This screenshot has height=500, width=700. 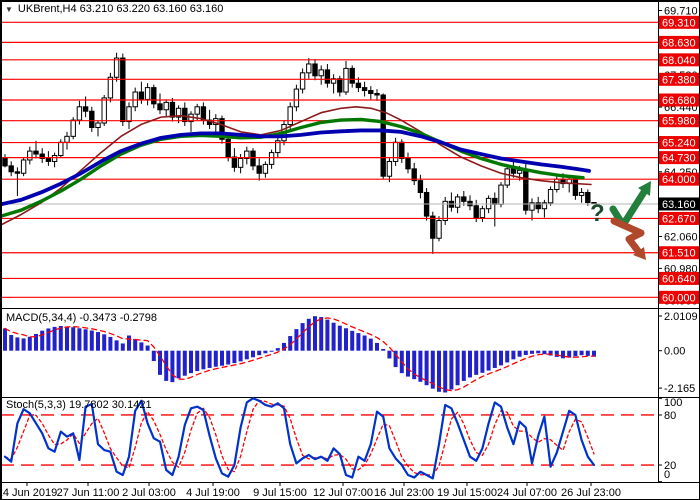 What do you see at coordinates (679, 61) in the screenshot?
I see `level-price-label: 68.040` at bounding box center [679, 61].